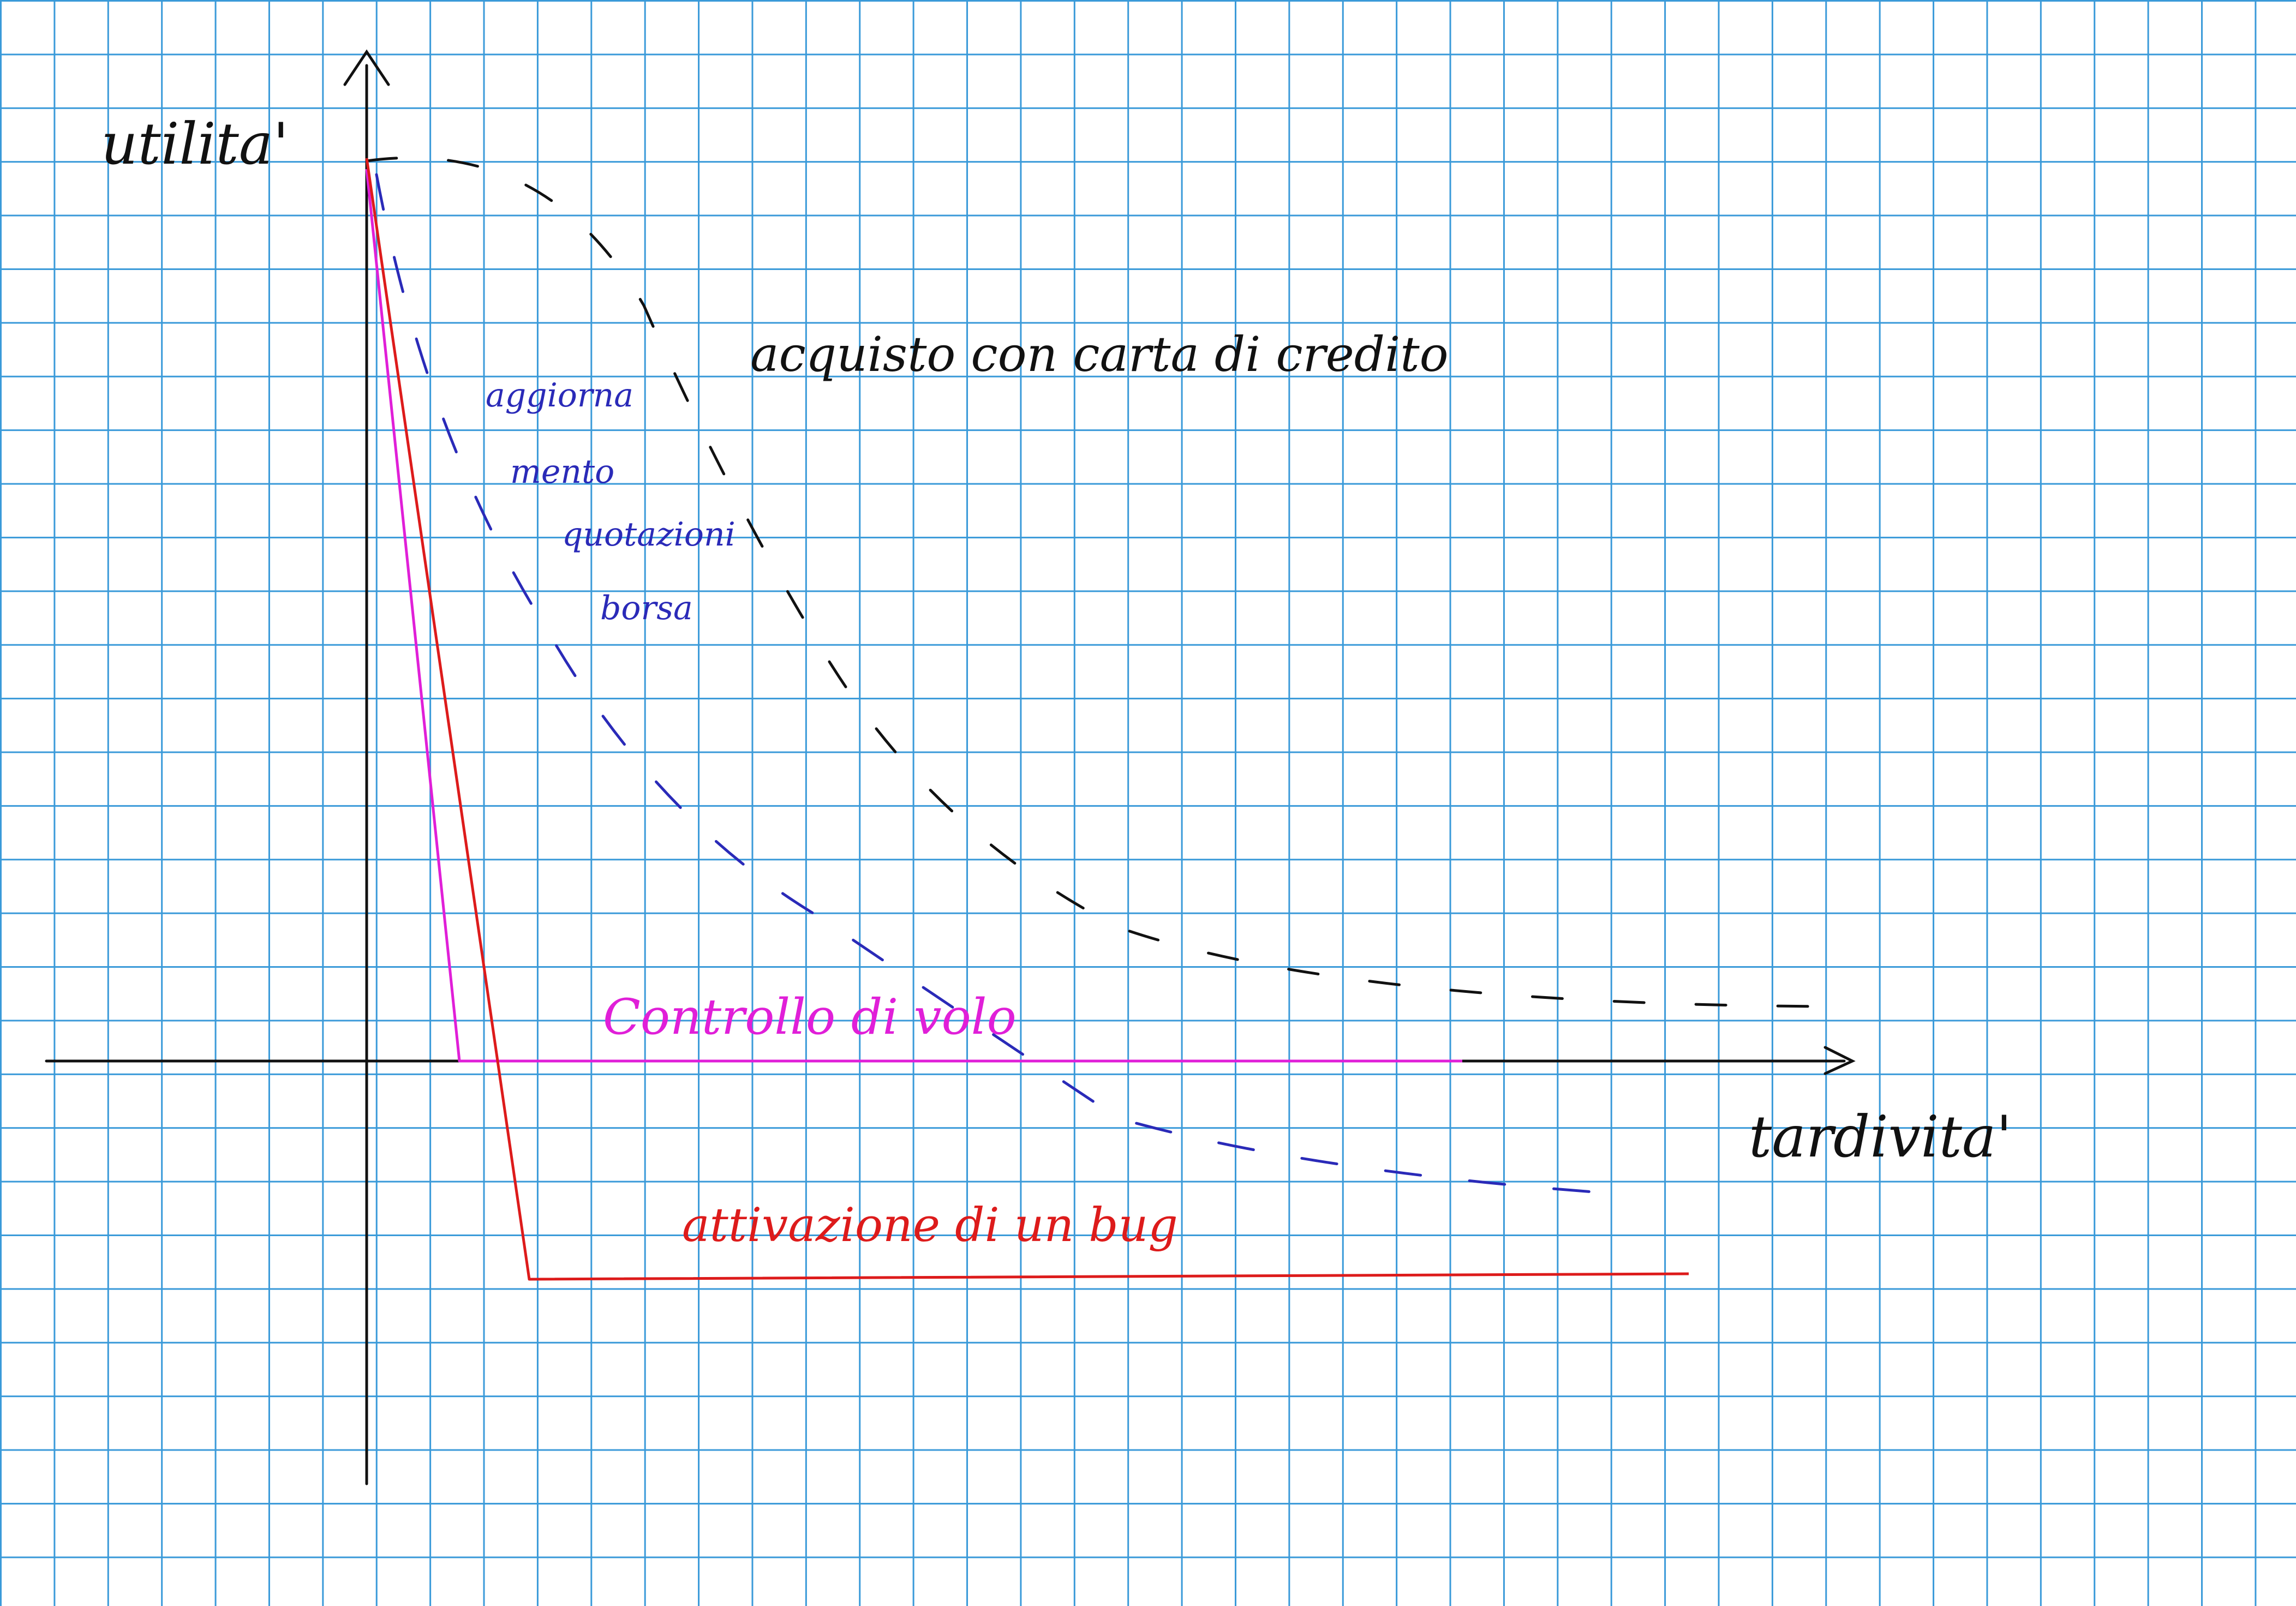 This screenshot has width=2296, height=1606. Describe the element at coordinates (366, 67) in the screenshot. I see `y-axis-arrow-icon` at that location.